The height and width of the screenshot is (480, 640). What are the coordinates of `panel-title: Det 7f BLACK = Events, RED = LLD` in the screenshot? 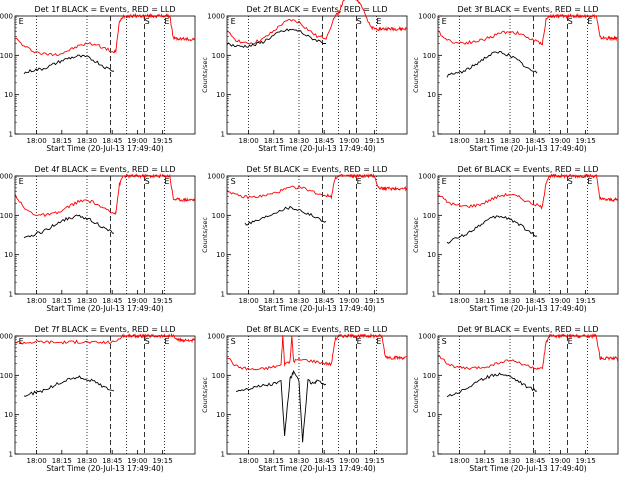 It's located at (104, 329).